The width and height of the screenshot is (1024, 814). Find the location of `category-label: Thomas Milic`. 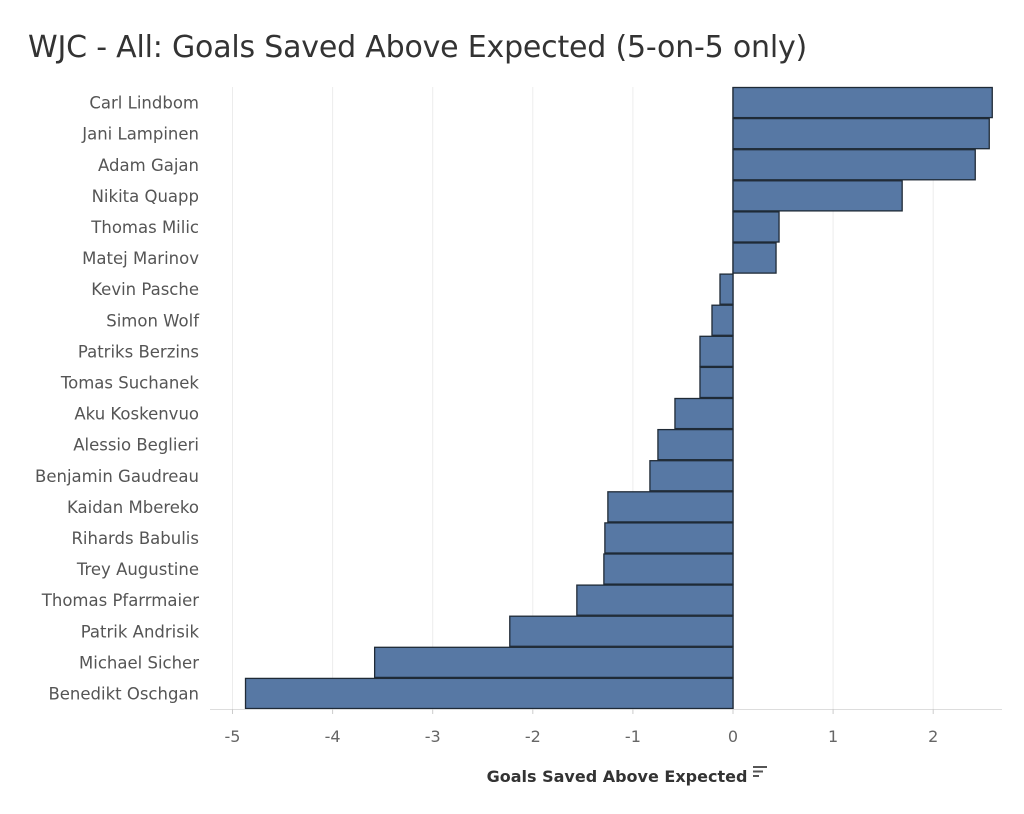

category-label: Thomas Milic is located at coordinates (144, 227).